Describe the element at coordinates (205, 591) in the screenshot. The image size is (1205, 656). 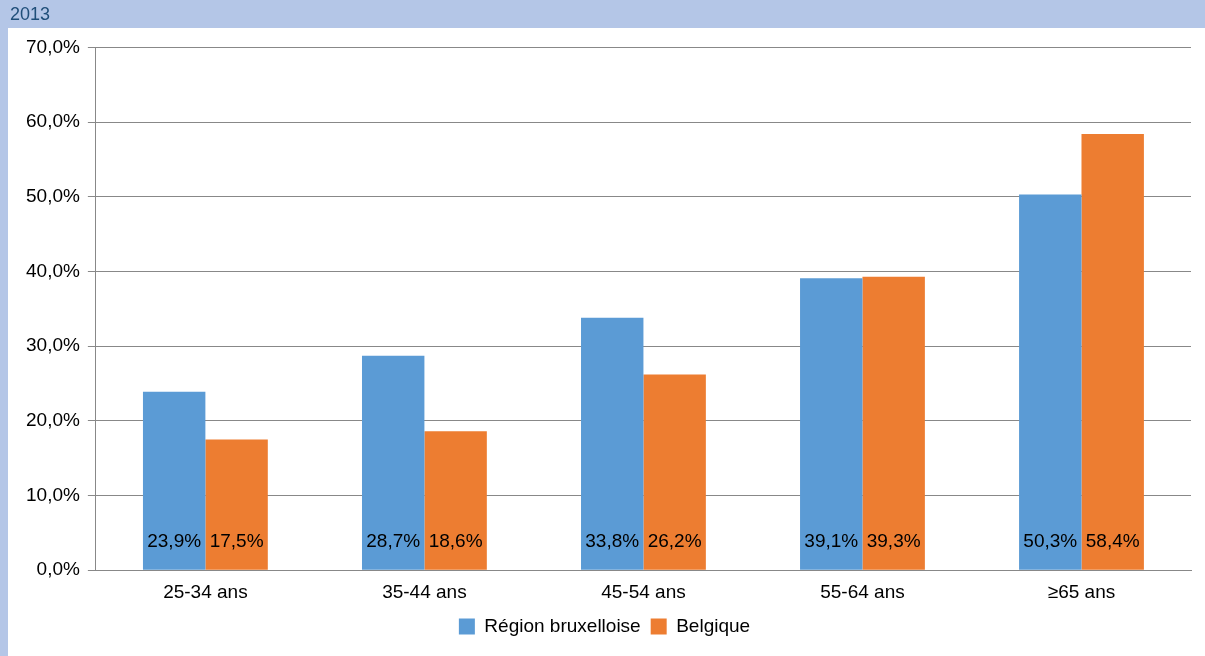
I see `x-tick-label: 25-34 ans` at that location.